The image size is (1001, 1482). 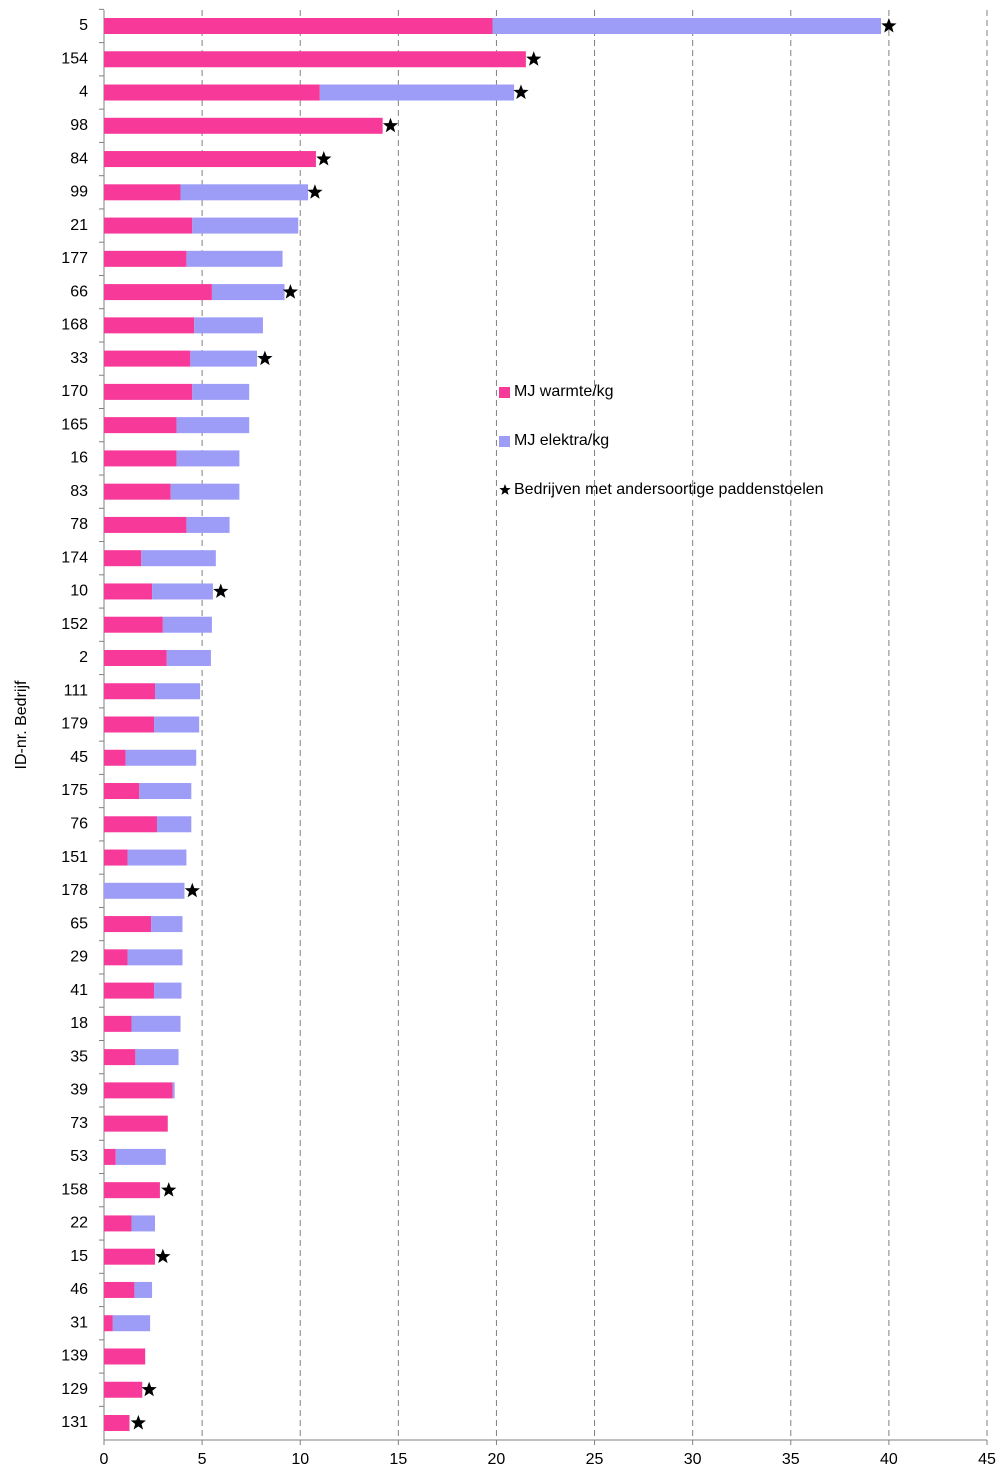 I want to click on y-tick-label: 170, so click(x=74, y=391).